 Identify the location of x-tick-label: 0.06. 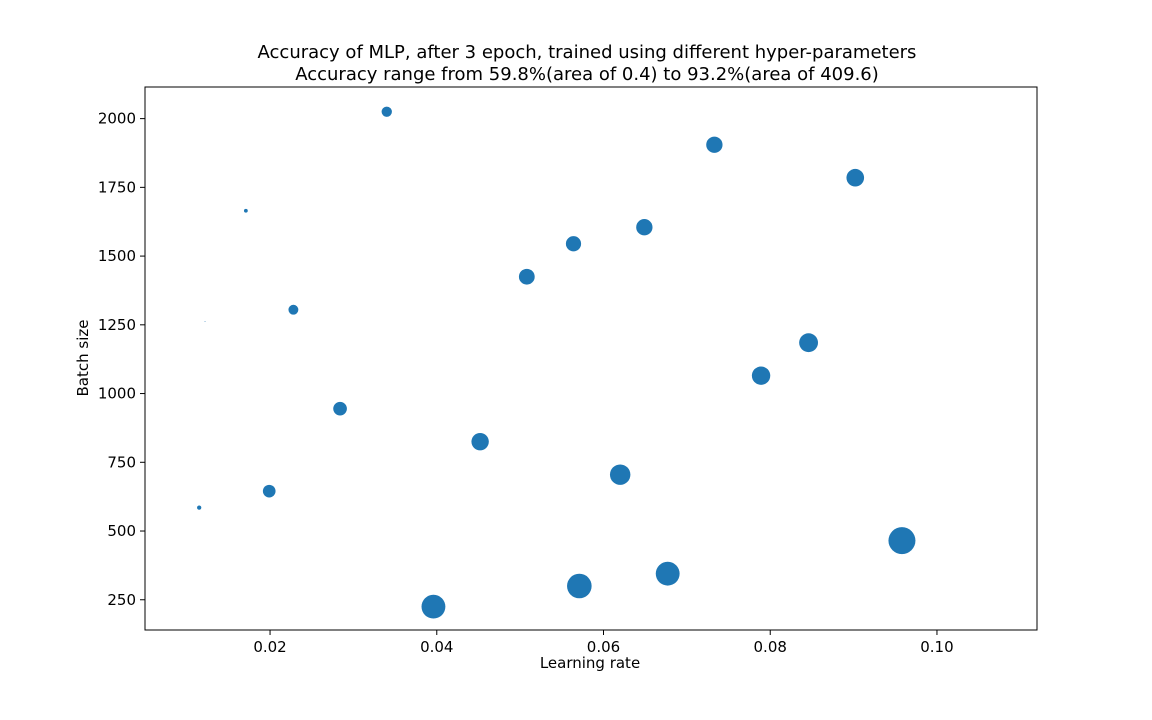
(603, 647).